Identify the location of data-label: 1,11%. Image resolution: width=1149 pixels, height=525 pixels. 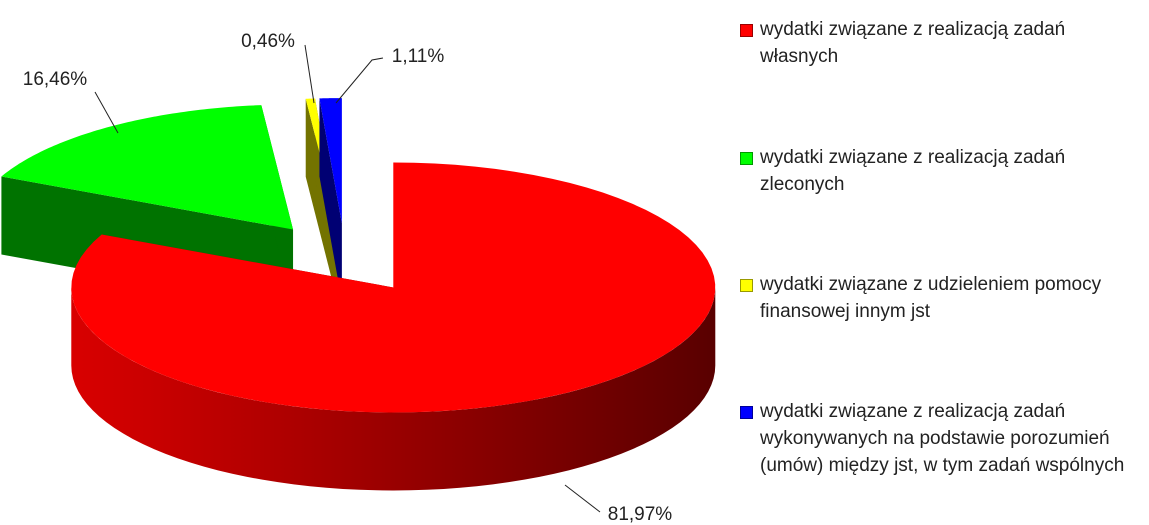
(418, 56).